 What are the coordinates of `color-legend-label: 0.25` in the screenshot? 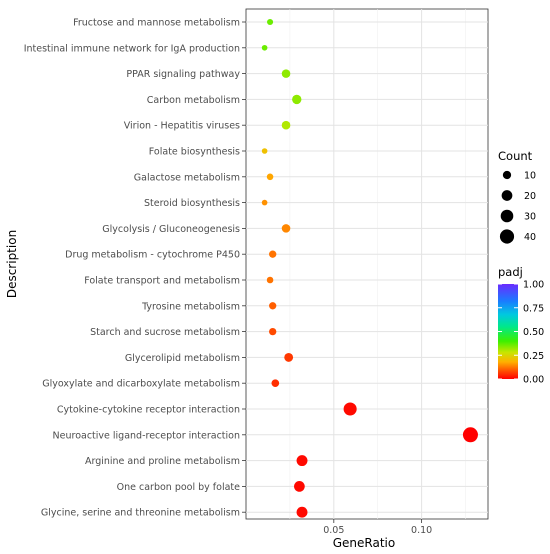 It's located at (533, 356).